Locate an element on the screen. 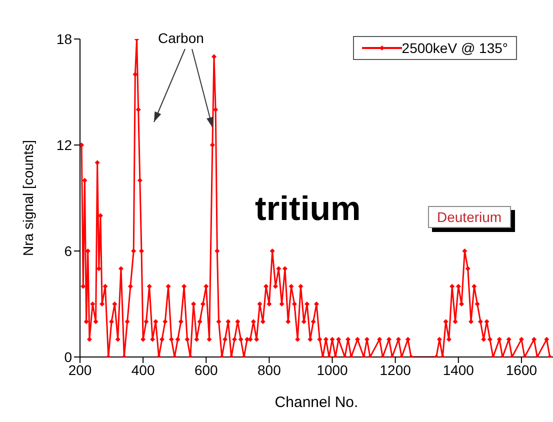  x-tick-label: 1000 is located at coordinates (332, 370).